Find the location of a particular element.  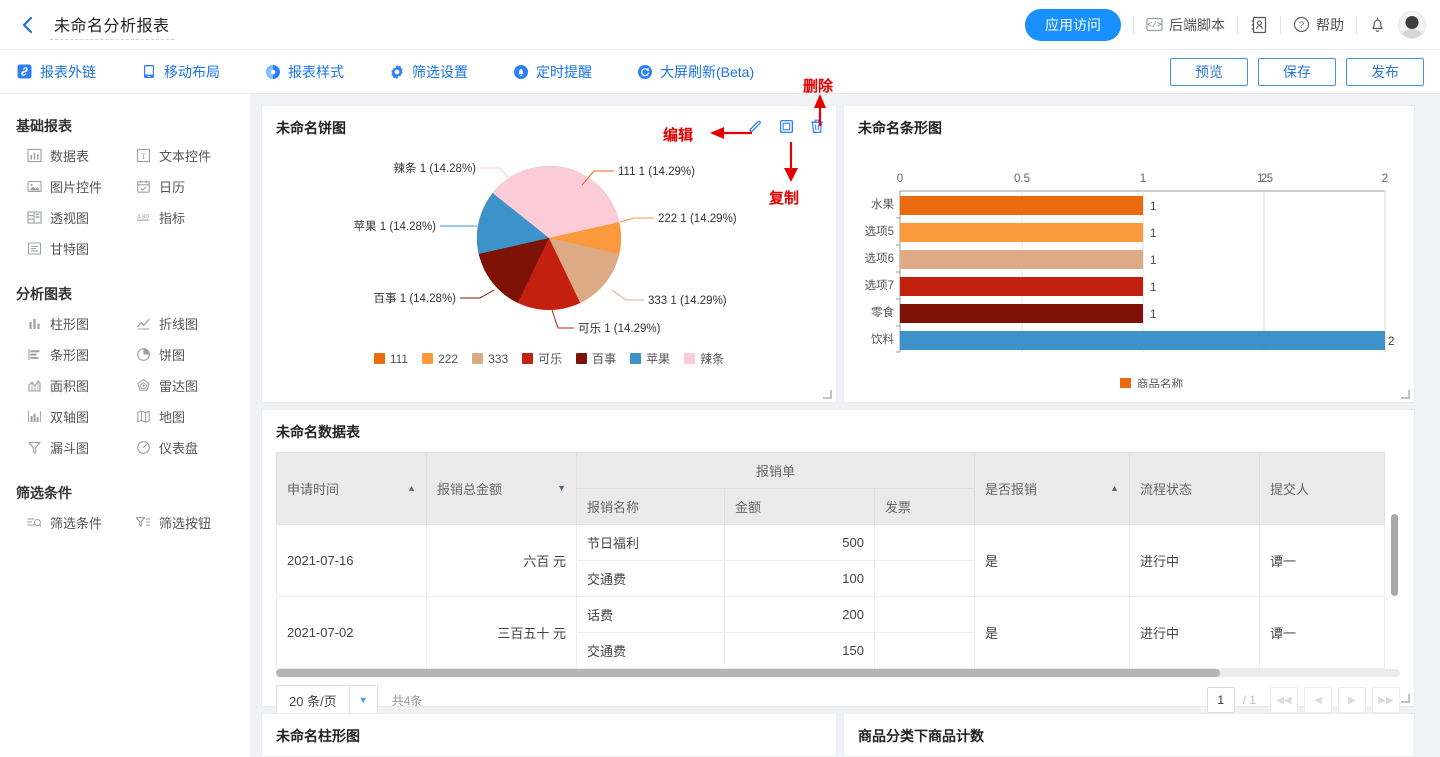

sidebar-item-image-widget: 图片控件 is located at coordinates (70, 186).